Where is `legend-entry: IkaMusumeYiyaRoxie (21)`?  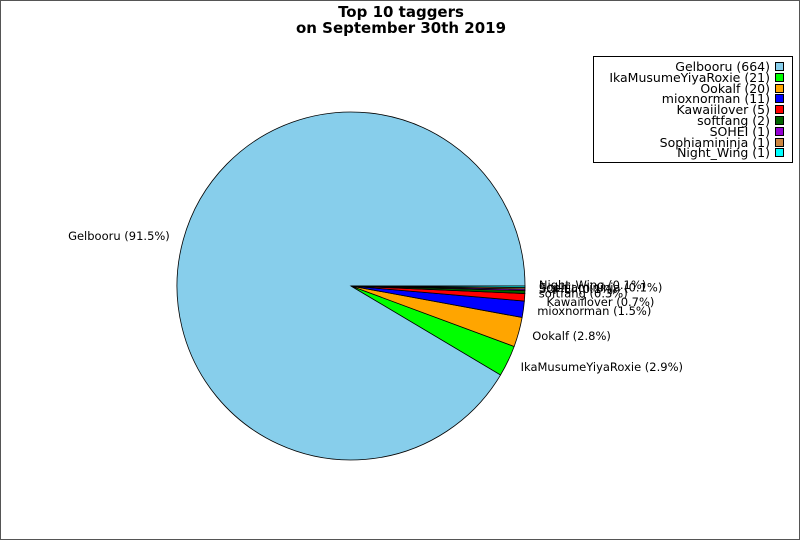
legend-entry: IkaMusumeYiyaRoxie (21) is located at coordinates (696, 77).